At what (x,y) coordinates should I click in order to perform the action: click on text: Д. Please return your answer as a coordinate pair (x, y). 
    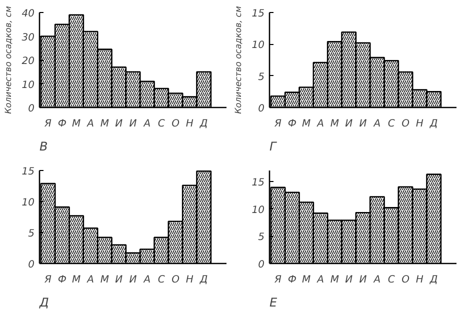
    Looking at the image, I should click on (43, 303).